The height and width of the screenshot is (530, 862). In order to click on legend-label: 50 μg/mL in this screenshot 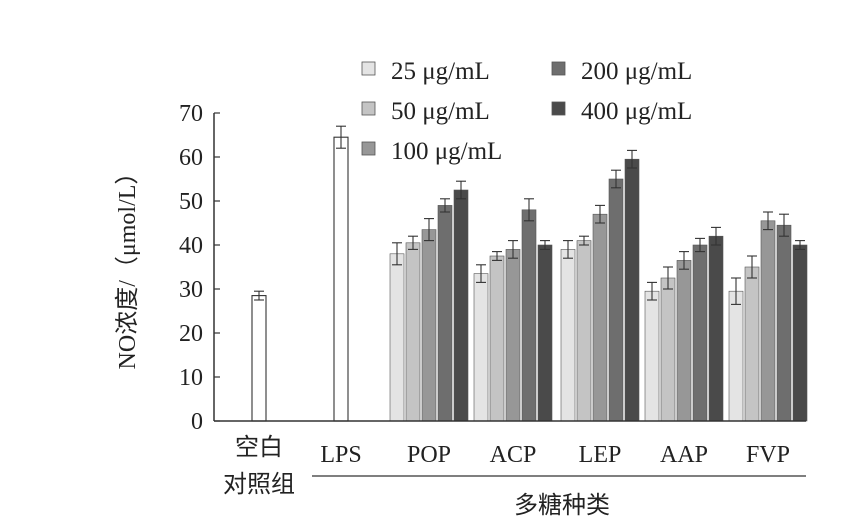, I will do `click(440, 111)`.